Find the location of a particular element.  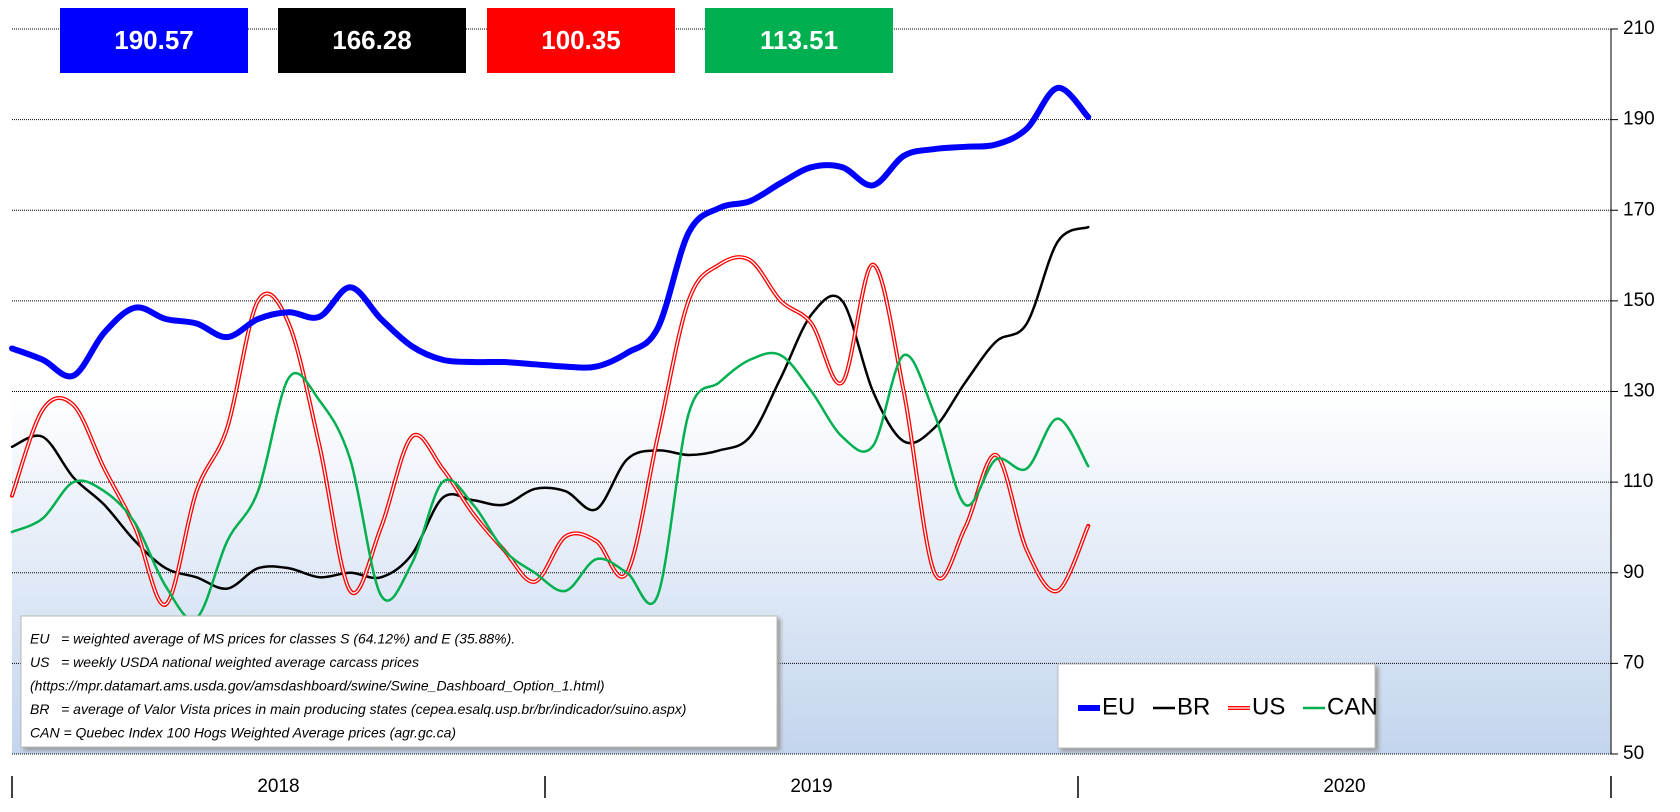

value-box-label: 100.35 is located at coordinates (581, 40).